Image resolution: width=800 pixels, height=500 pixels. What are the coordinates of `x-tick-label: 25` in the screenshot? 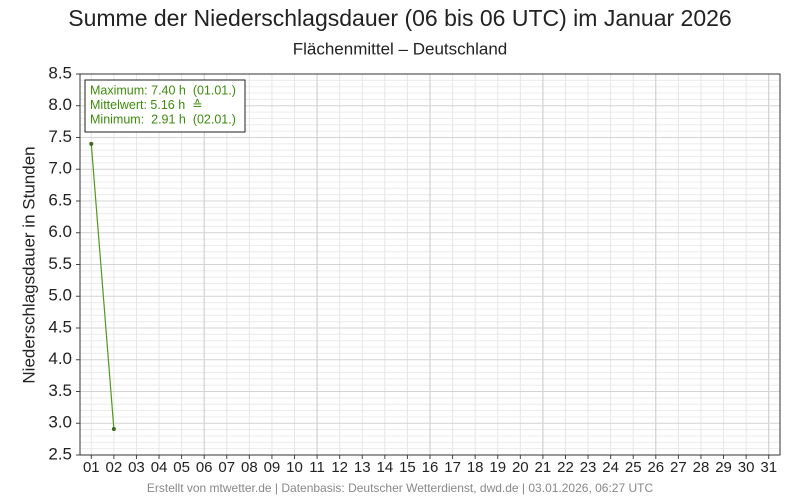 It's located at (633, 467).